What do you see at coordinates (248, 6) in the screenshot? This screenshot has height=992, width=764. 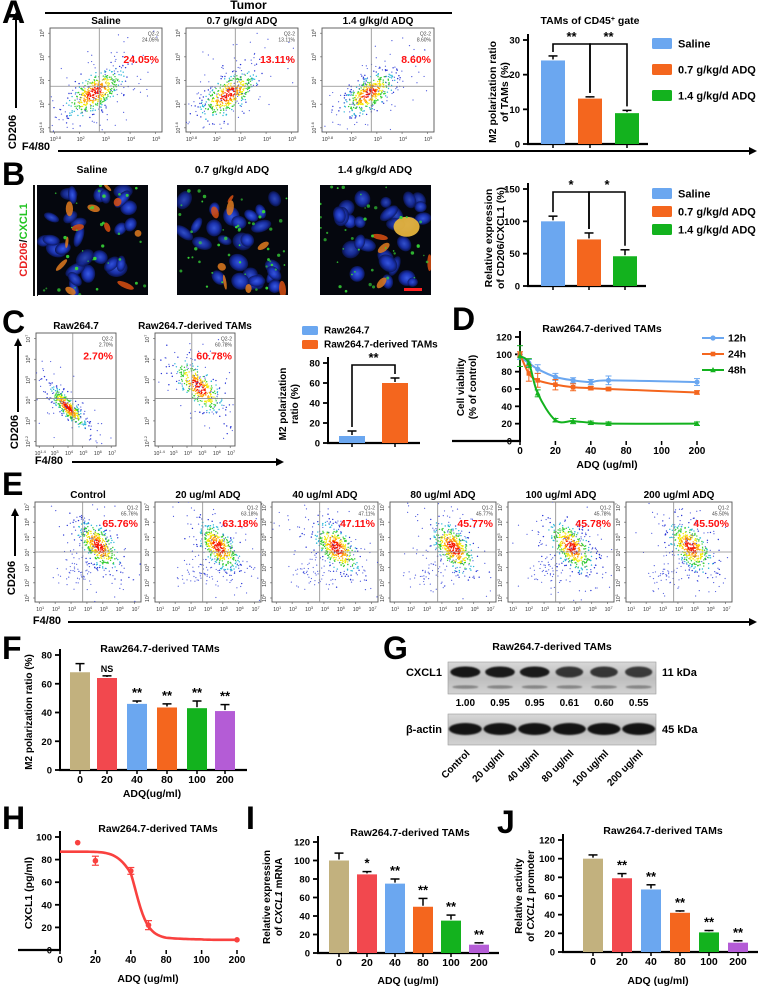 I see `panel-a-tumor-header: Tumor` at bounding box center [248, 6].